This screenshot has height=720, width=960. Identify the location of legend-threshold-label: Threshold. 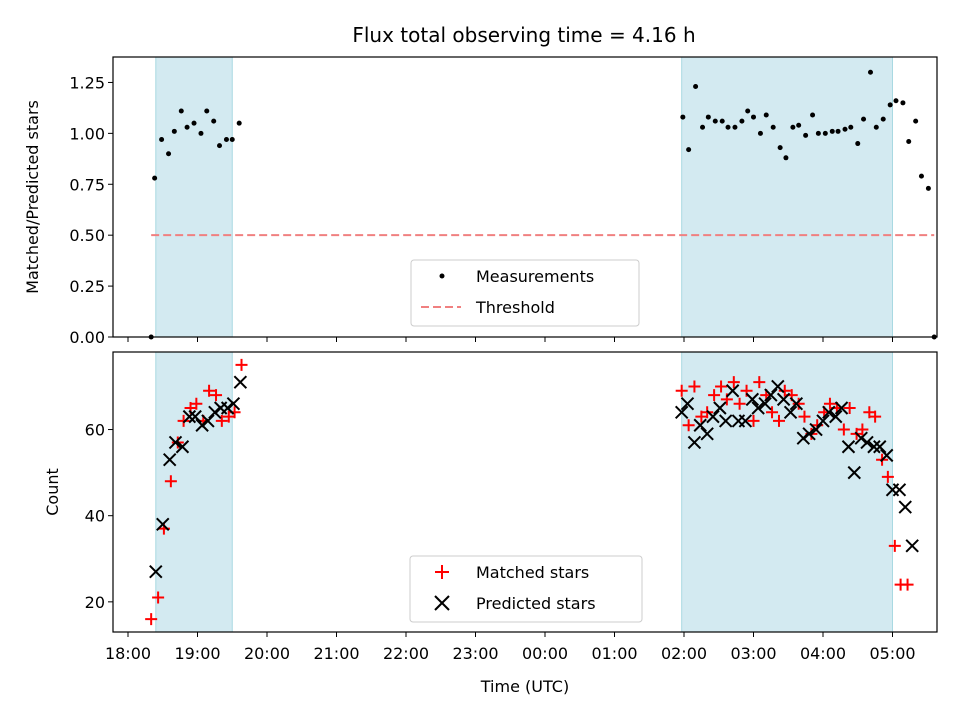
(515, 307).